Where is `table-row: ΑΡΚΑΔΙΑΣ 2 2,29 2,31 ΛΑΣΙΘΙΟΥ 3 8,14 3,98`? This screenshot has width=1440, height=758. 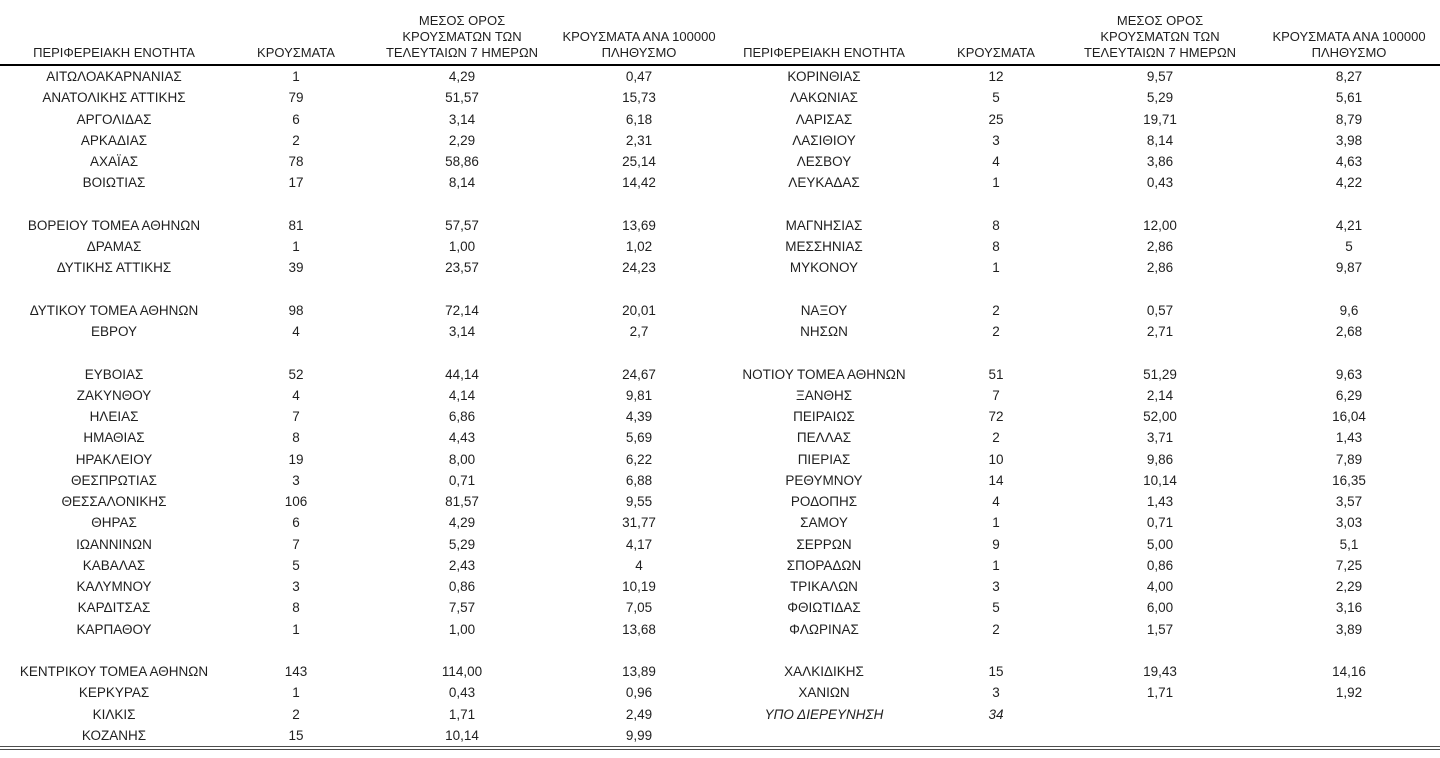 table-row: ΑΡΚΑΔΙΑΣ 2 2,29 2,31 ΛΑΣΙΘΙΟΥ 3 8,14 3,98 is located at coordinates (720, 140).